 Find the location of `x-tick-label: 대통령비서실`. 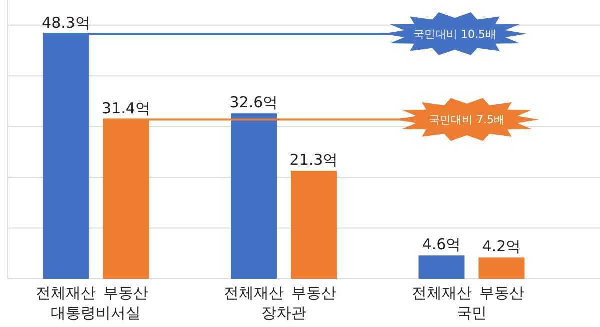

x-tick-label: 대통령비서실 is located at coordinates (96, 313).